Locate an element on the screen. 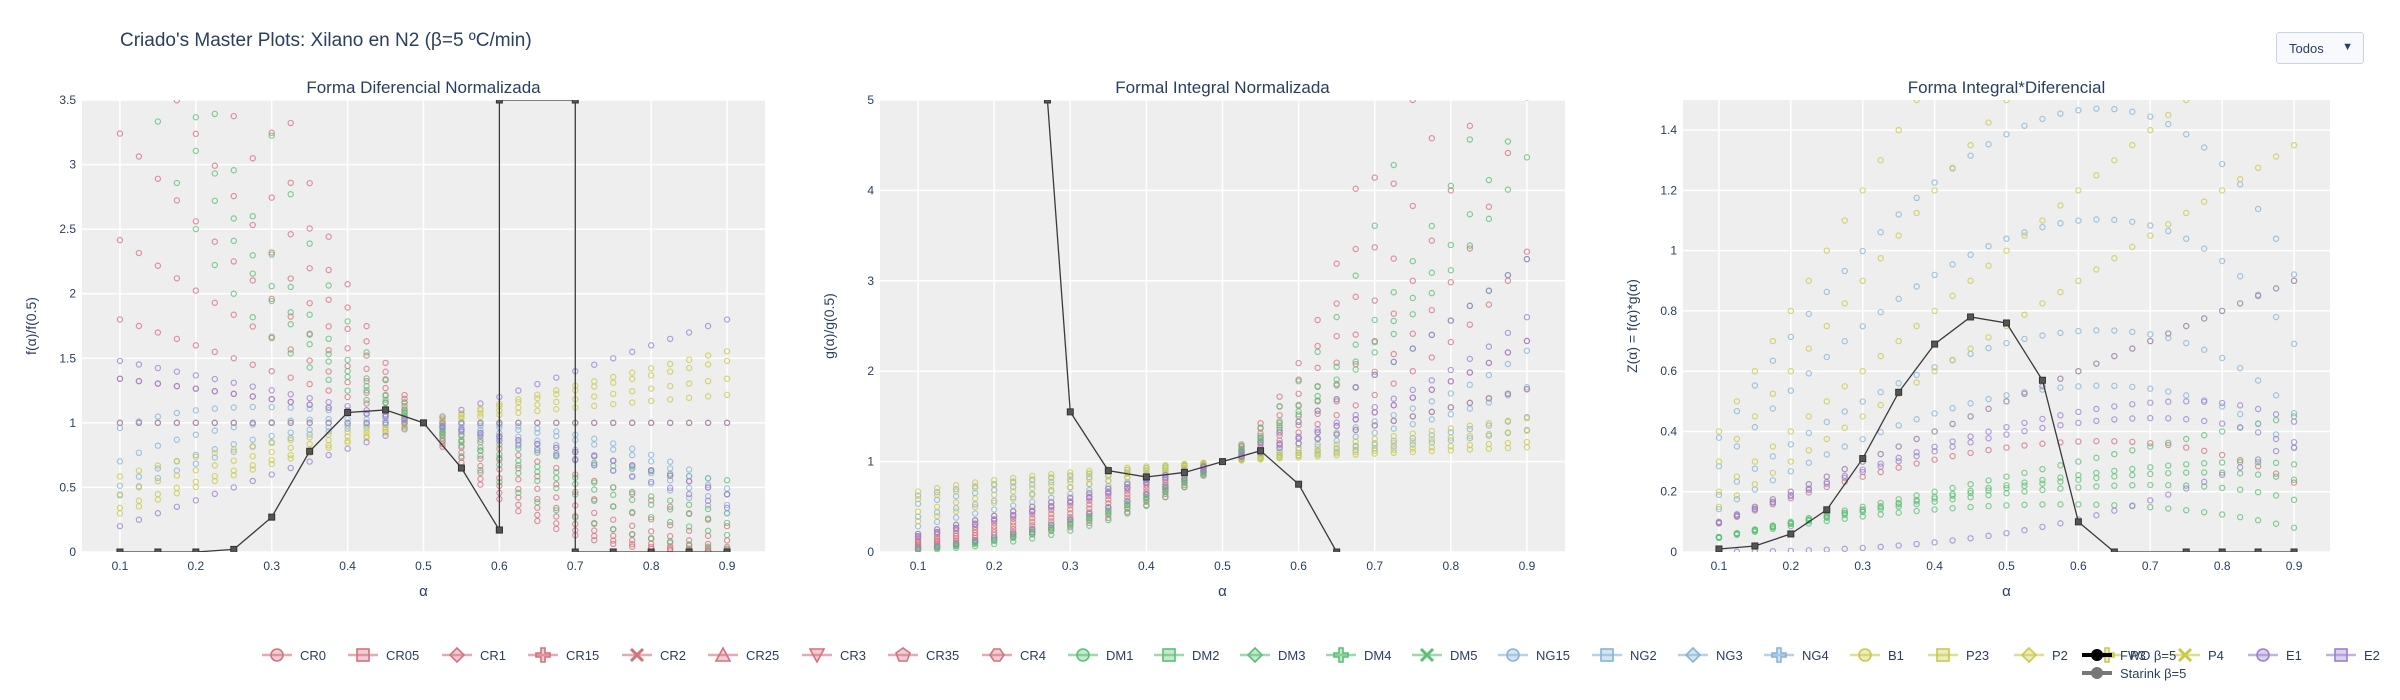 This screenshot has width=2400, height=700. legend-item-cr3: CR3 is located at coordinates (834, 656).